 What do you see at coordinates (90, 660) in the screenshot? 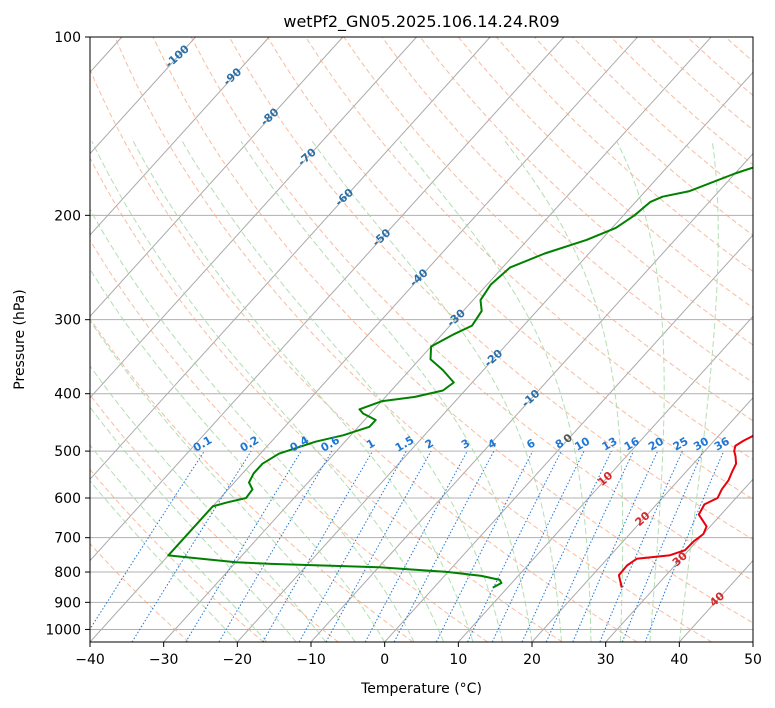
I see `x-tick-label: −40` at bounding box center [90, 660].